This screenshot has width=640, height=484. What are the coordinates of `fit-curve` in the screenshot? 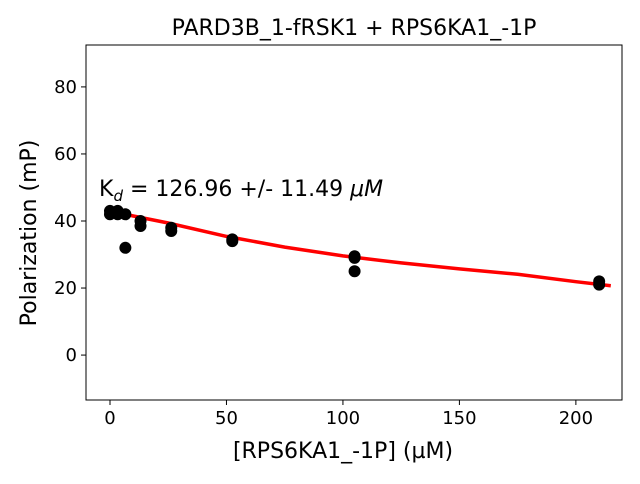 It's located at (360, 248).